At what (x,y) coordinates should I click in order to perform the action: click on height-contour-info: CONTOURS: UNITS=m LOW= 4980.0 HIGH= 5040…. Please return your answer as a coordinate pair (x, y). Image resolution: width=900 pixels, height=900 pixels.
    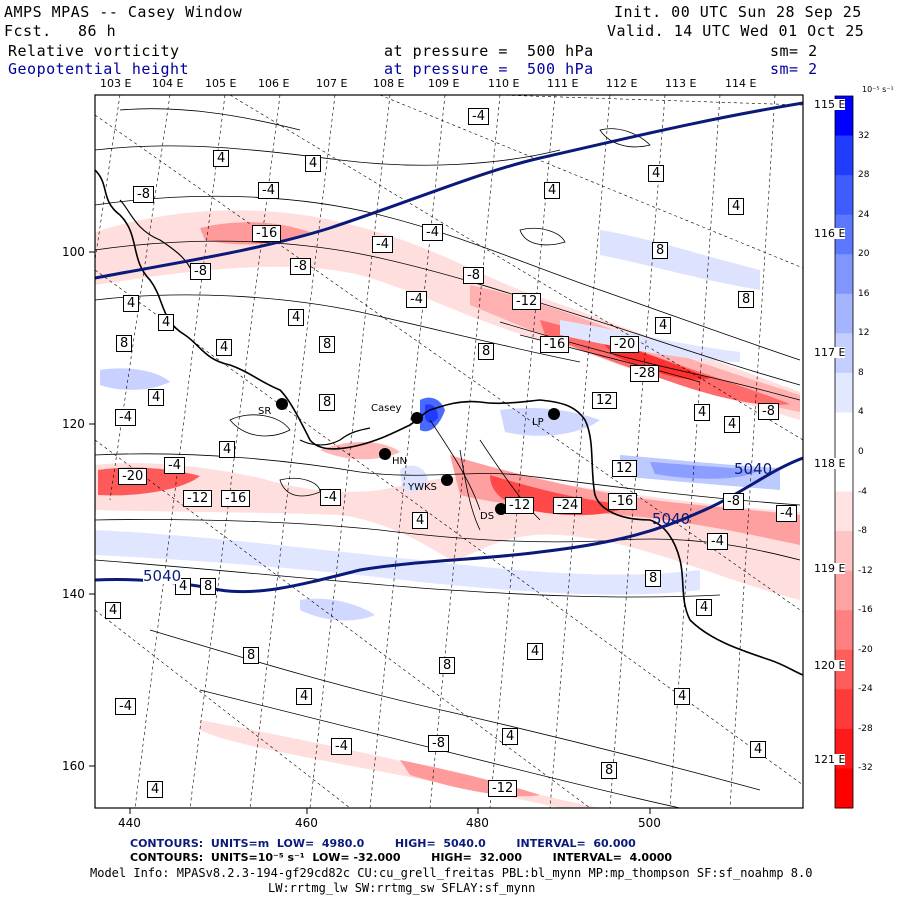
    Looking at the image, I should click on (383, 843).